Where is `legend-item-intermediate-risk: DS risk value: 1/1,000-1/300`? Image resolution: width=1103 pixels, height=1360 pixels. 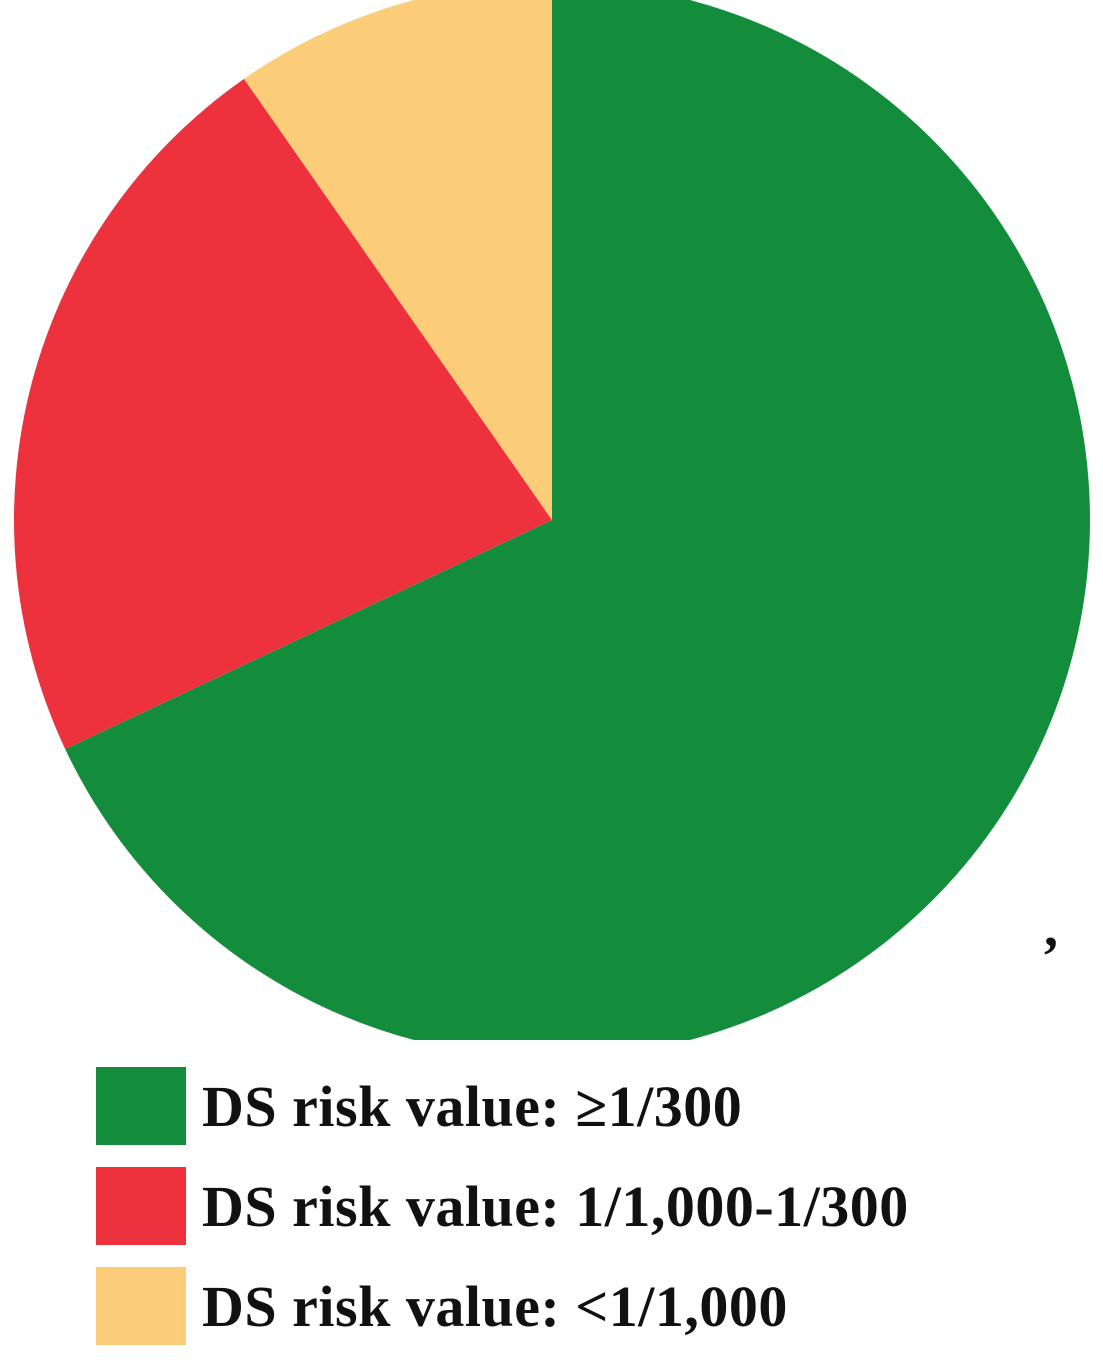 legend-item-intermediate-risk: DS risk value: 1/1,000-1/300 is located at coordinates (576, 1206).